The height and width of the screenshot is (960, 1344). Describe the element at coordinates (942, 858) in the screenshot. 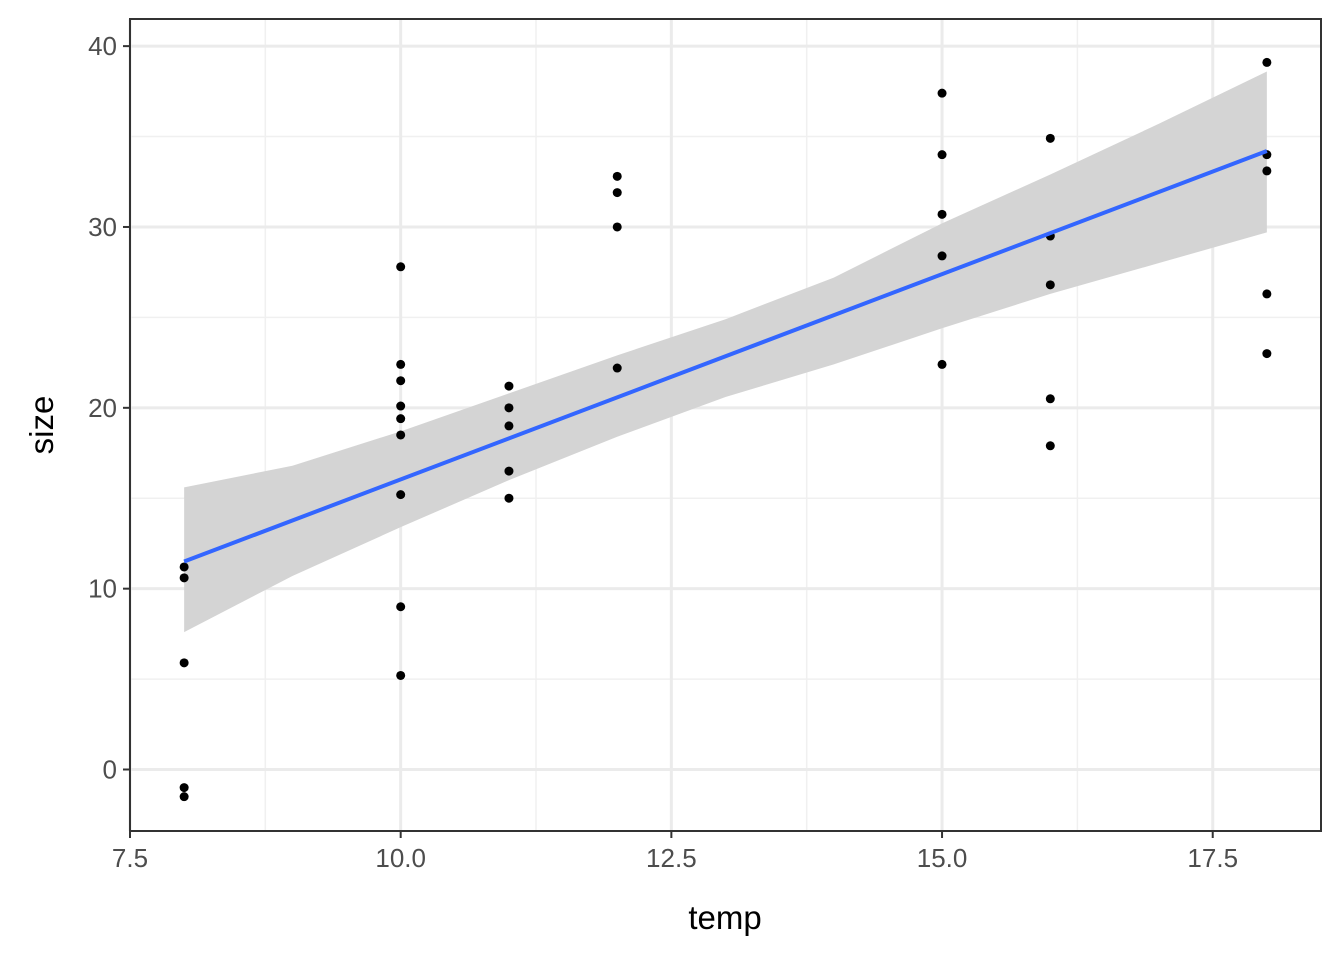

I see `x-tick-label: 15.0` at that location.